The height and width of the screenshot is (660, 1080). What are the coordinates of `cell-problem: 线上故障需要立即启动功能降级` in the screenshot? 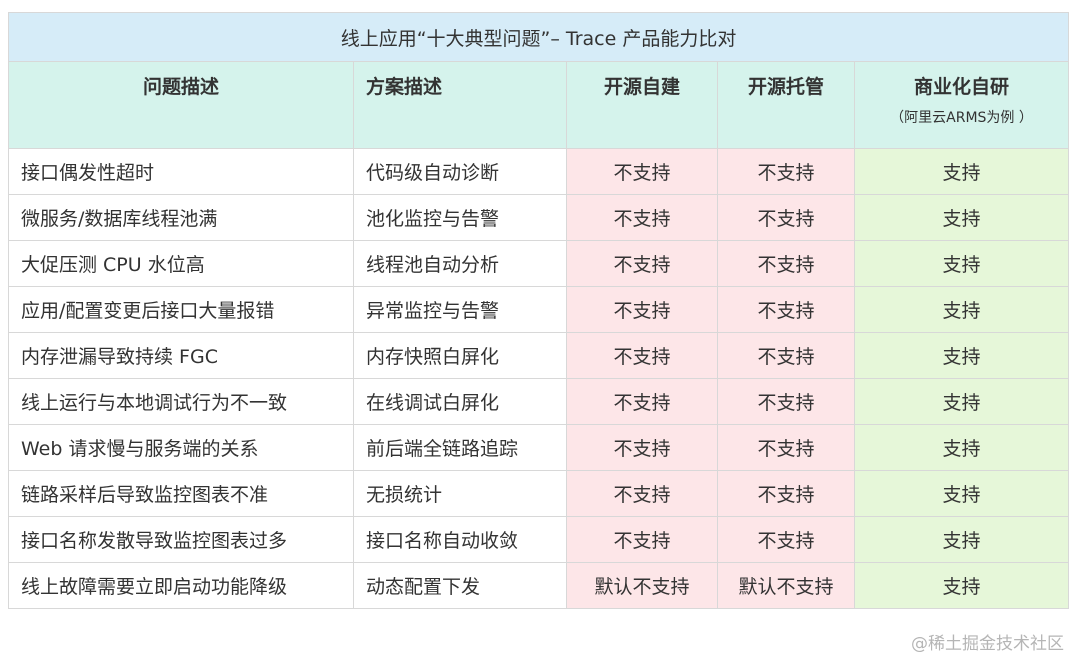 It's located at (181, 585).